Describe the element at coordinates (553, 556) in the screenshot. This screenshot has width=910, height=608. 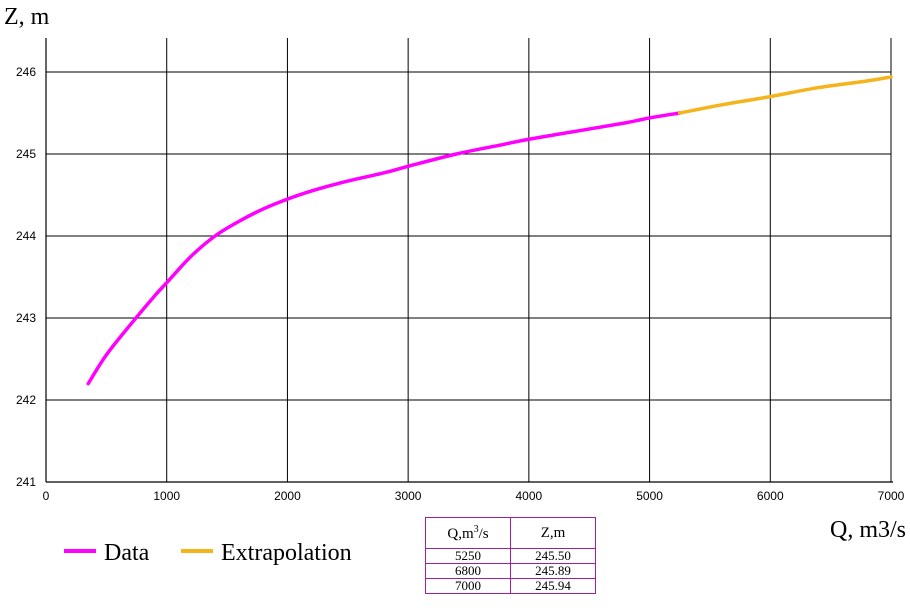
I see `table-cell-z: 245.50` at that location.